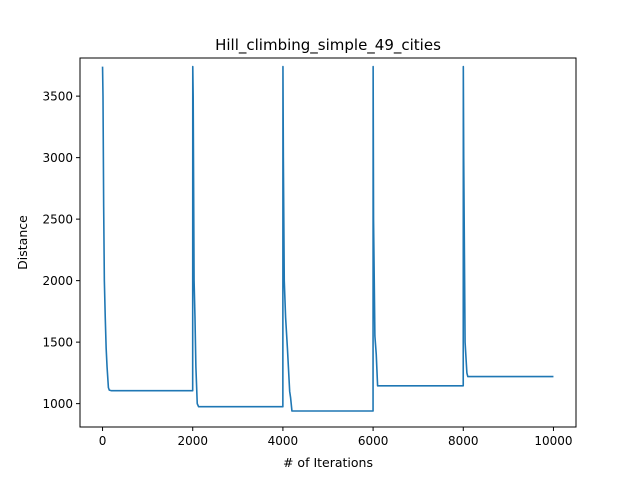  Describe the element at coordinates (57, 220) in the screenshot. I see `y-tick-label: 2500` at that location.